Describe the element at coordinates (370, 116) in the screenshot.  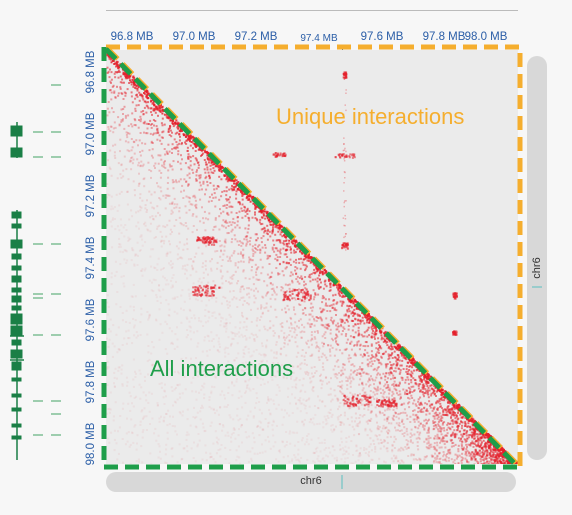
I see `unique-interactions-label: Unique interactions` at that location.